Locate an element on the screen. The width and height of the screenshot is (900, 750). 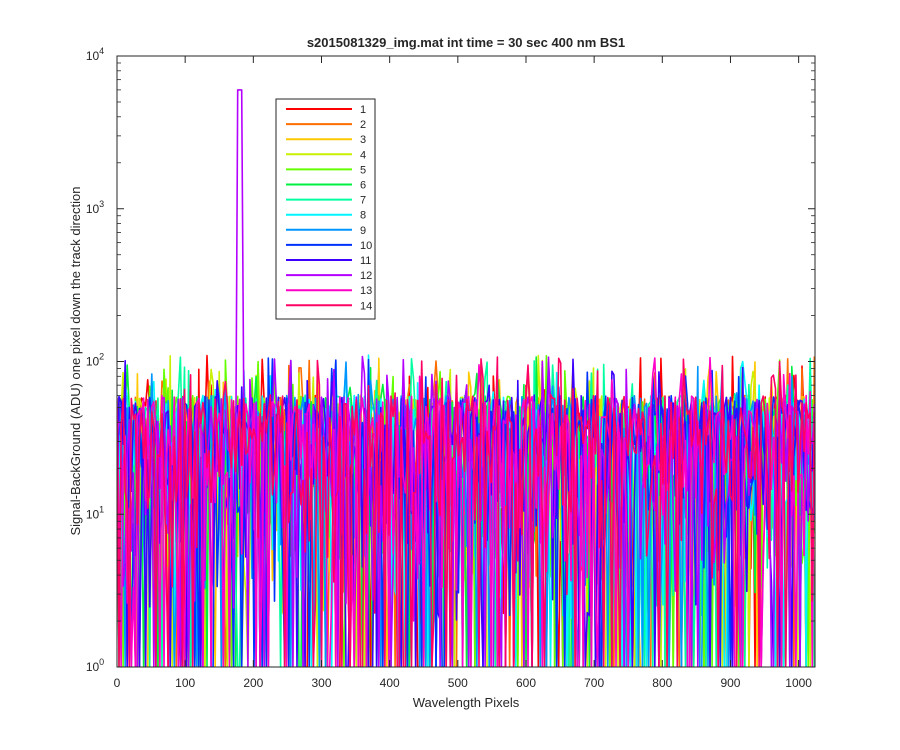
legend-label-14: 14 is located at coordinates (366, 306).